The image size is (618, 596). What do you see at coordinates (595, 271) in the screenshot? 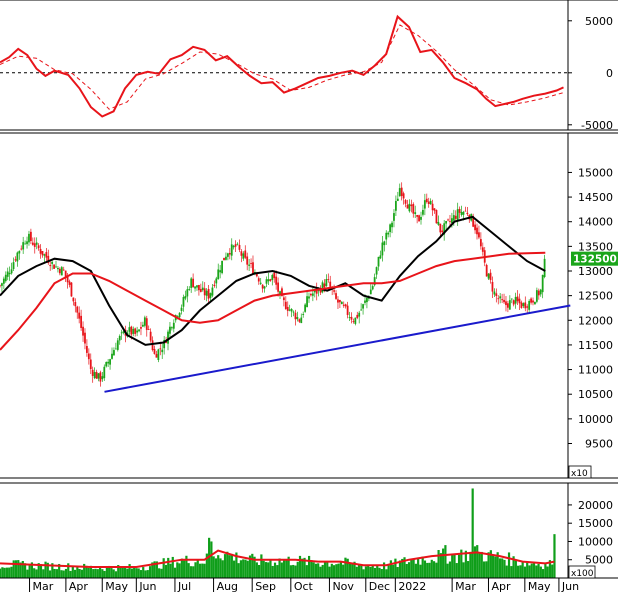
I see `price-y-tick-label: 13000` at bounding box center [595, 271].